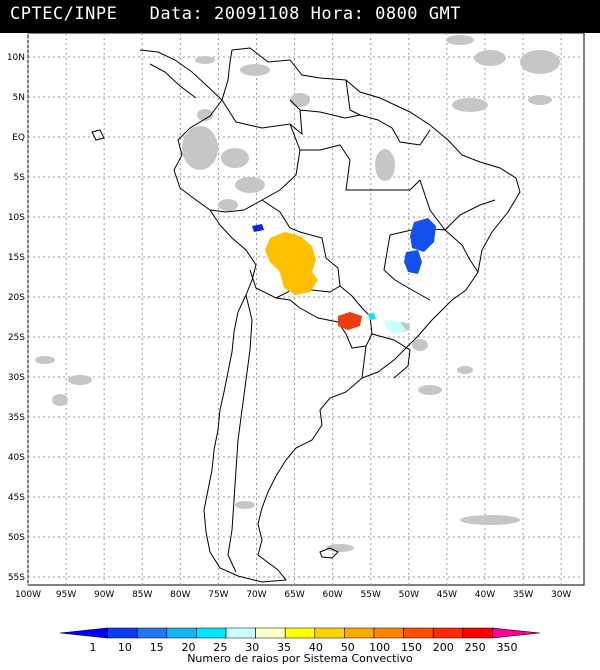 Image resolution: width=600 pixels, height=670 pixels. Describe the element at coordinates (16, 458) in the screenshot. I see `lat-label: 40S` at that location.